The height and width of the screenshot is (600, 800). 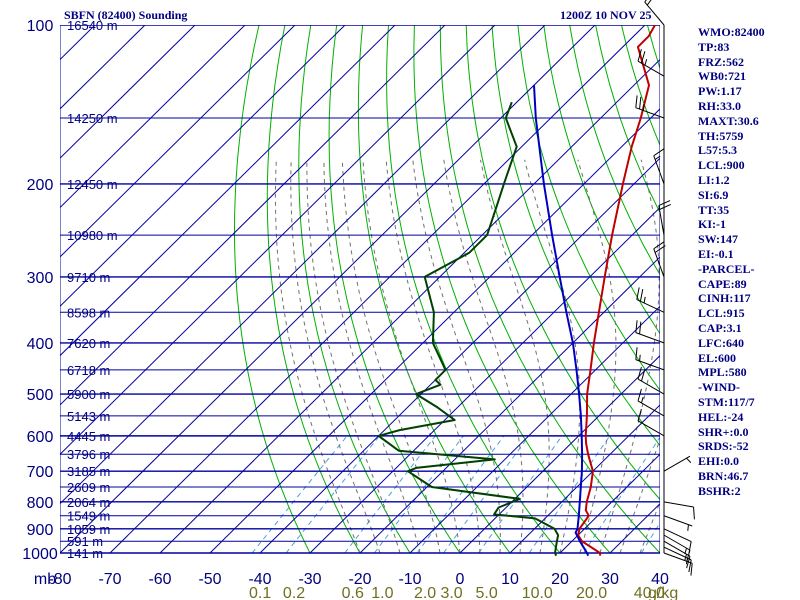 I want to click on mixing-ratio-label: 3.0, so click(x=451, y=592).